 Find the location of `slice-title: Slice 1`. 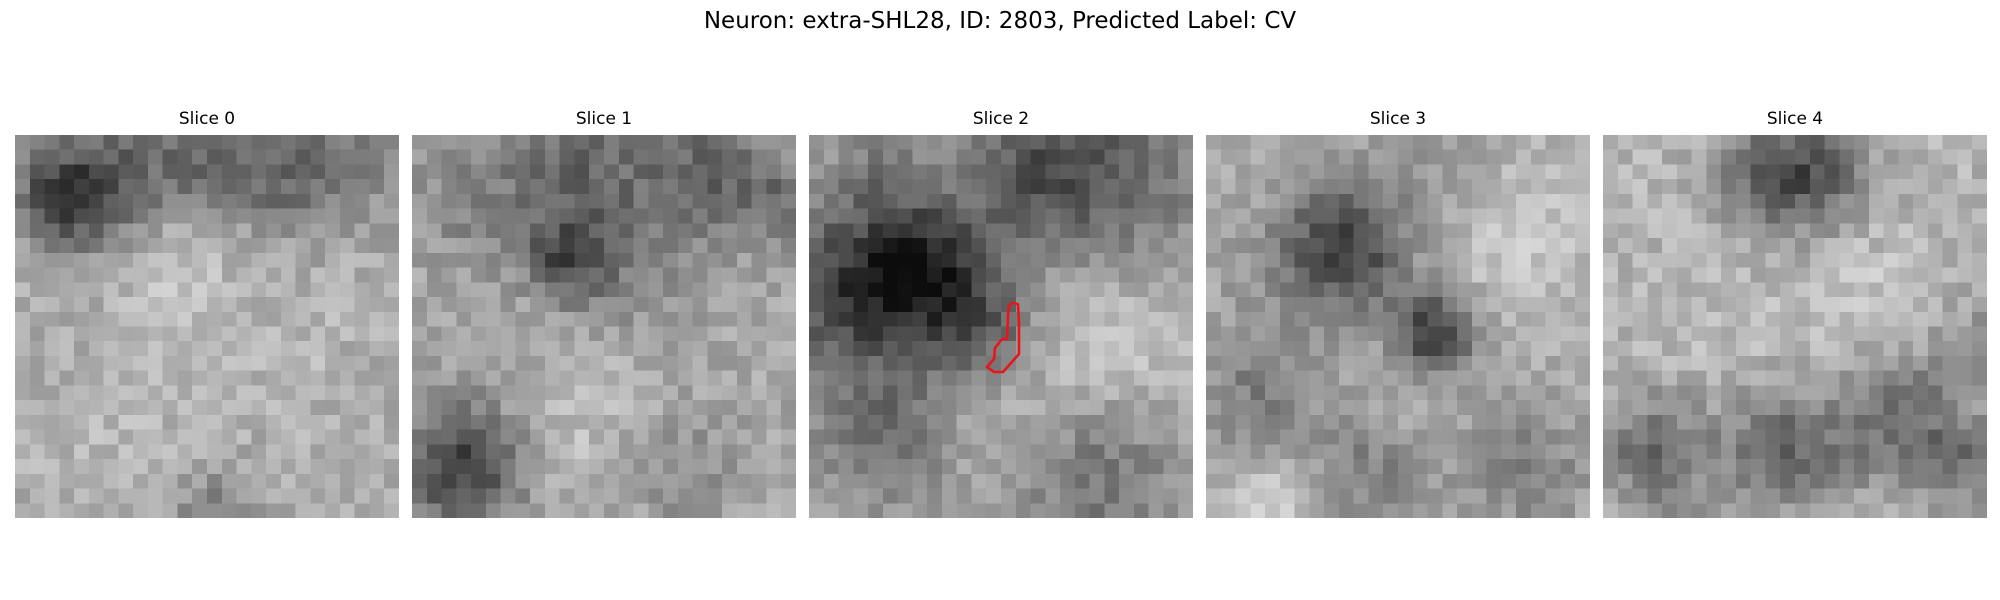

slice-title: Slice 1 is located at coordinates (604, 119).